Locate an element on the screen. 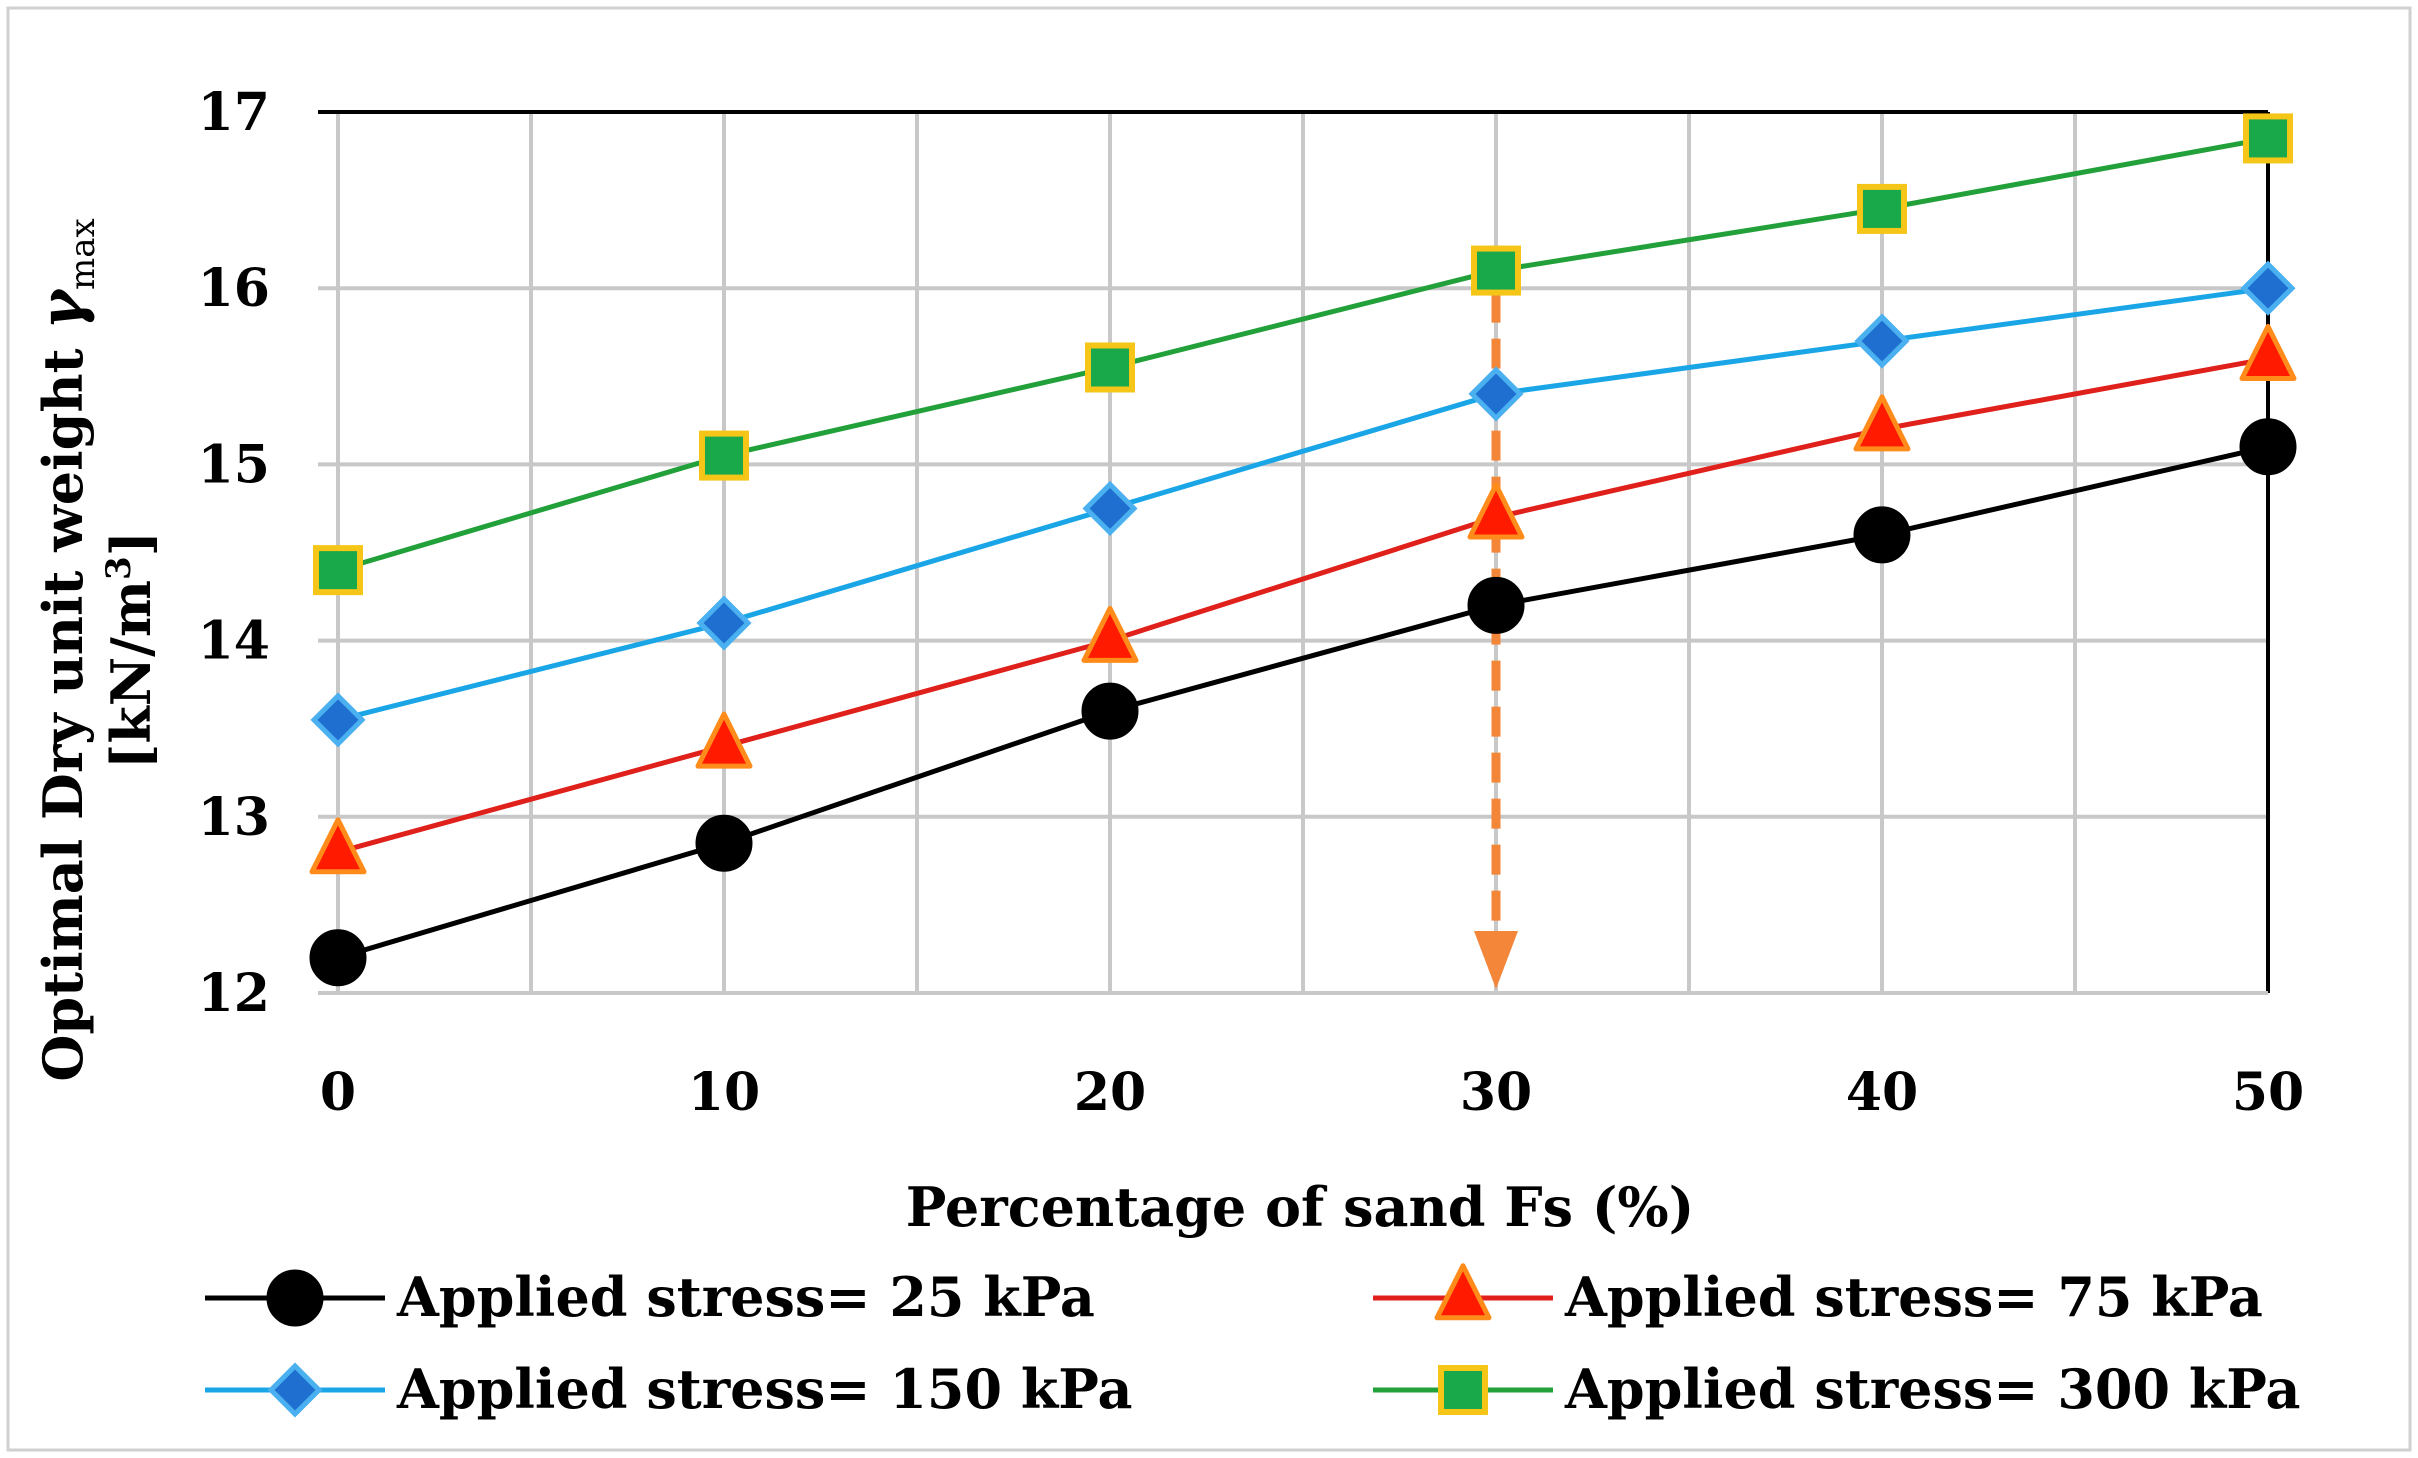 The width and height of the screenshot is (2418, 1458). legend-label: Applied stress= 300 kPa is located at coordinates (1932, 1389).